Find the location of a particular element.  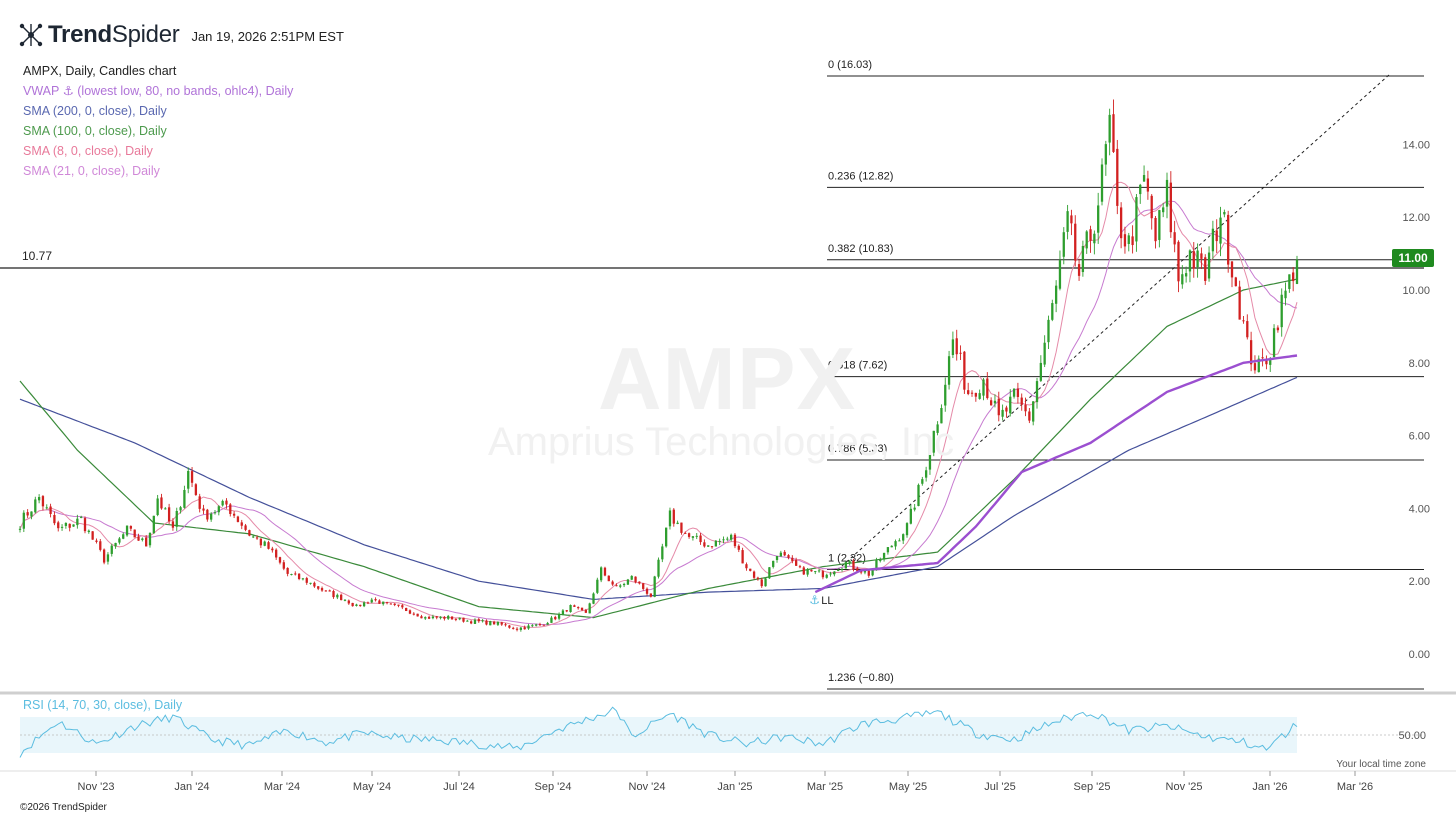

x-tick-label: Jan '24 is located at coordinates (191, 787).